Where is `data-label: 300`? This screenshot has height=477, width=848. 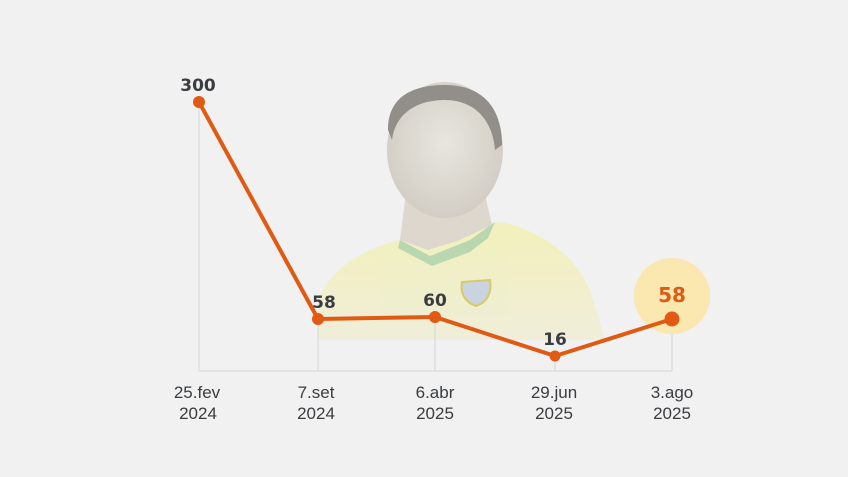
data-label: 300 is located at coordinates (198, 86).